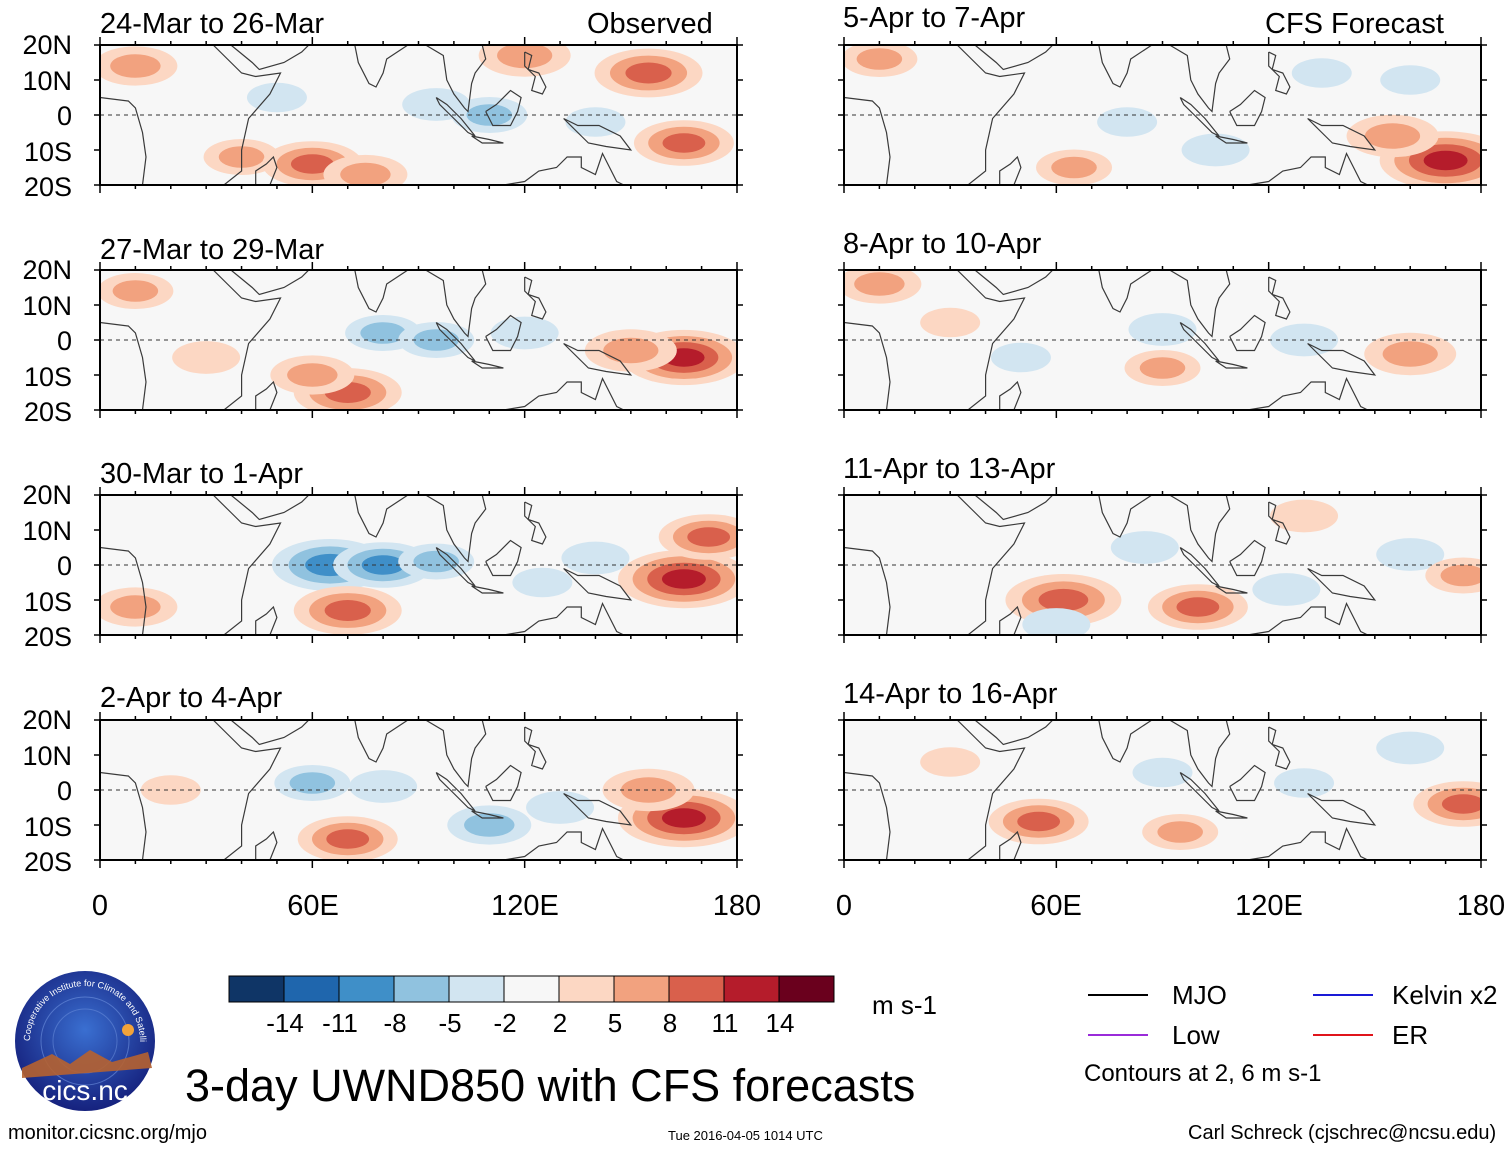 The image size is (1510, 1149). I want to click on lat-label: 0, so click(64, 116).